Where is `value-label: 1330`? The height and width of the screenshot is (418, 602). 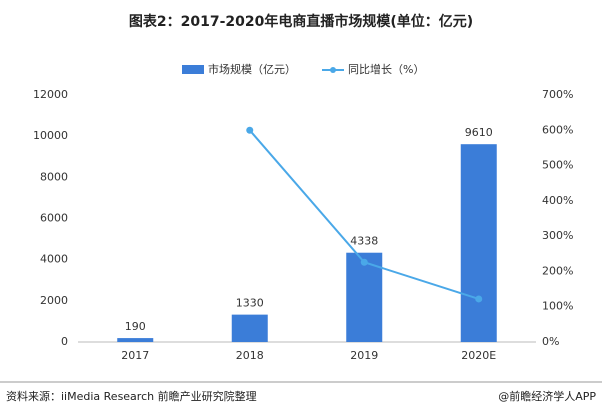 value-label: 1330 is located at coordinates (250, 303).